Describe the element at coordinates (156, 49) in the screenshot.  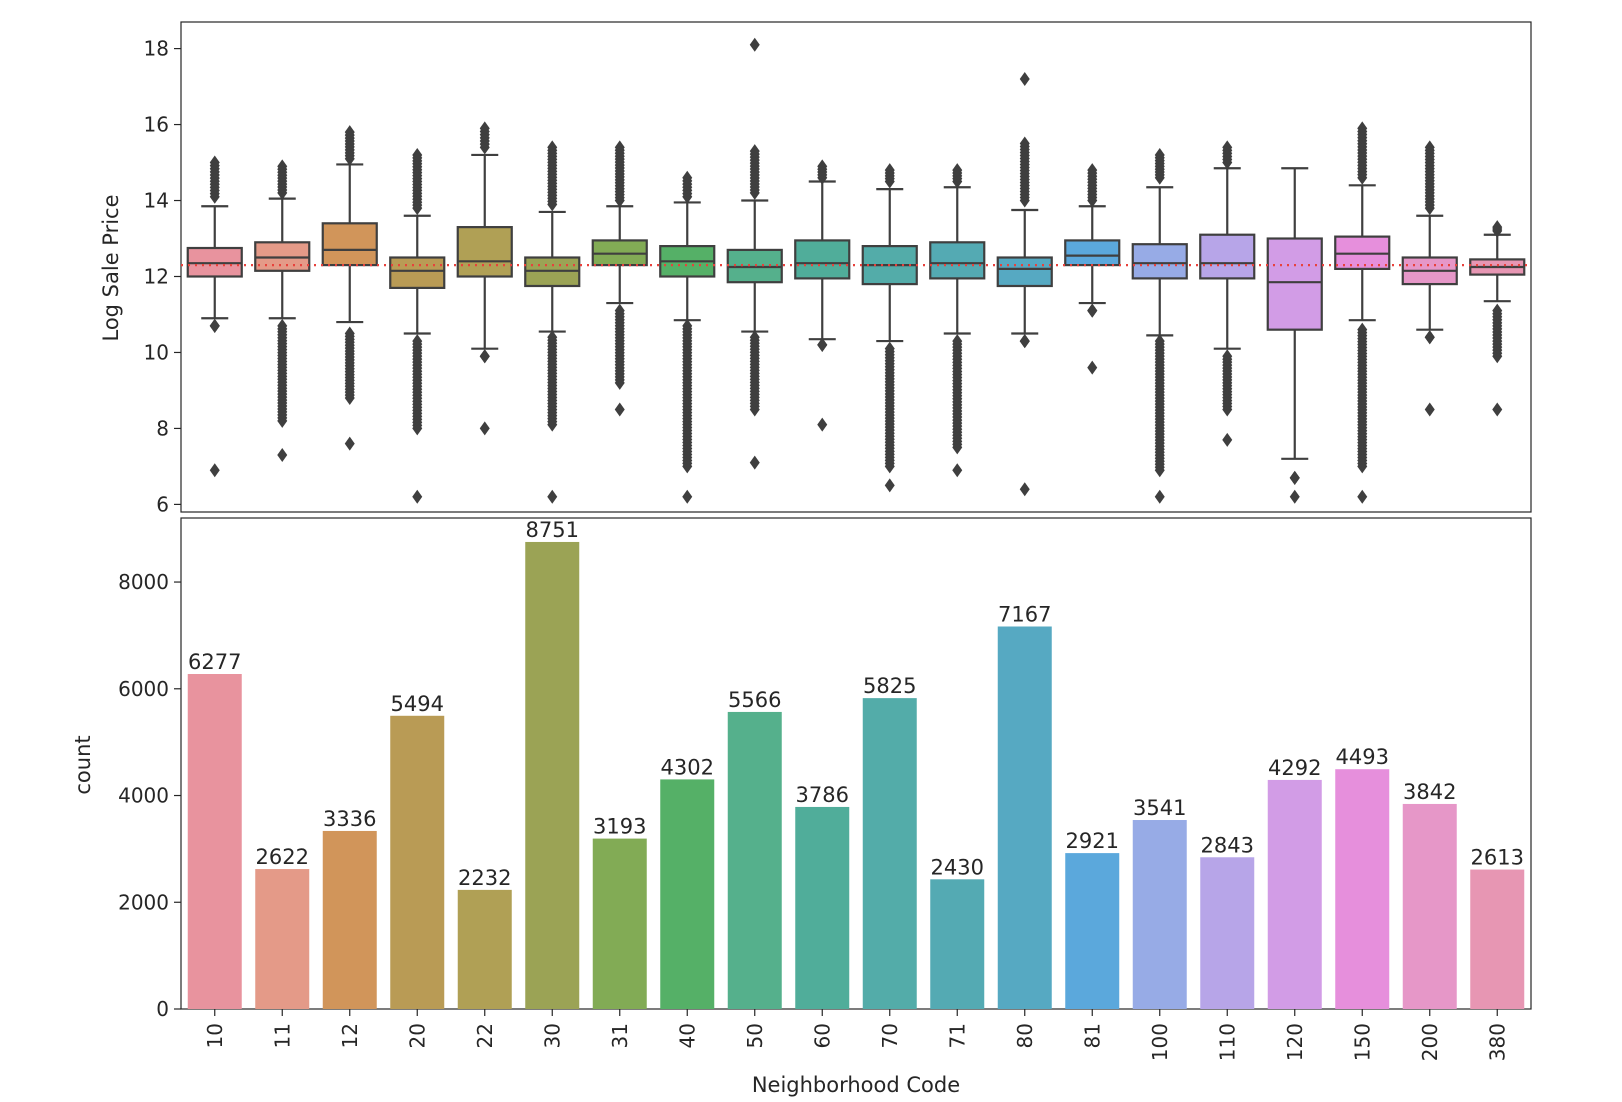
I see `box-plot-y-tick-label: 18` at that location.